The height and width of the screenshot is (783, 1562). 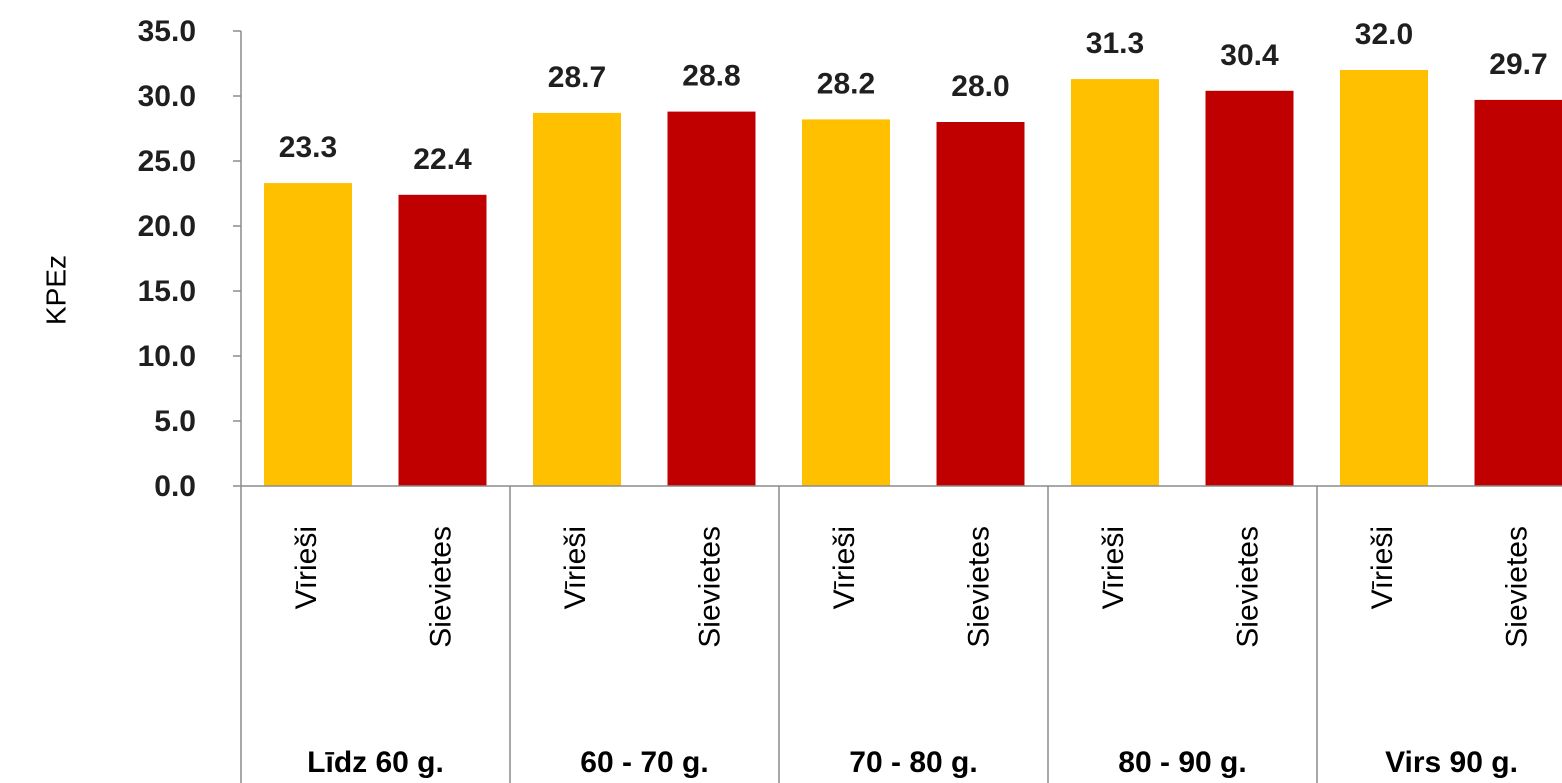 I want to click on y-tick-label: 0.0, so click(x=175, y=486).